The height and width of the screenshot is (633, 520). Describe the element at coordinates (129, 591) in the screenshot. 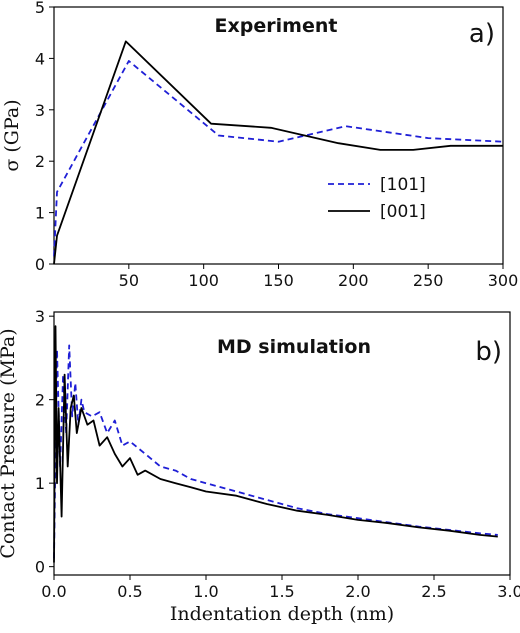

I see `b-x-tick-label: 0.5` at that location.